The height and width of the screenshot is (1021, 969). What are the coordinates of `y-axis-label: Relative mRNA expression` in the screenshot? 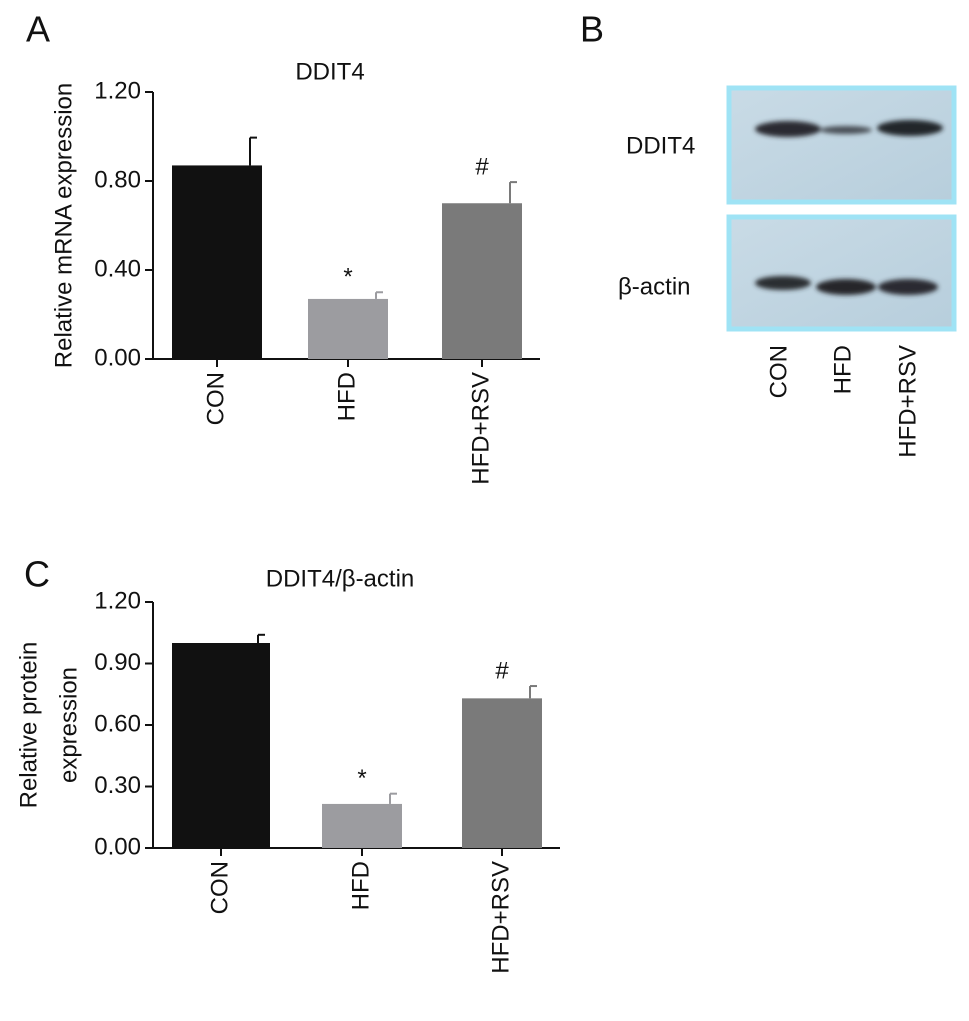 It's located at (63, 225).